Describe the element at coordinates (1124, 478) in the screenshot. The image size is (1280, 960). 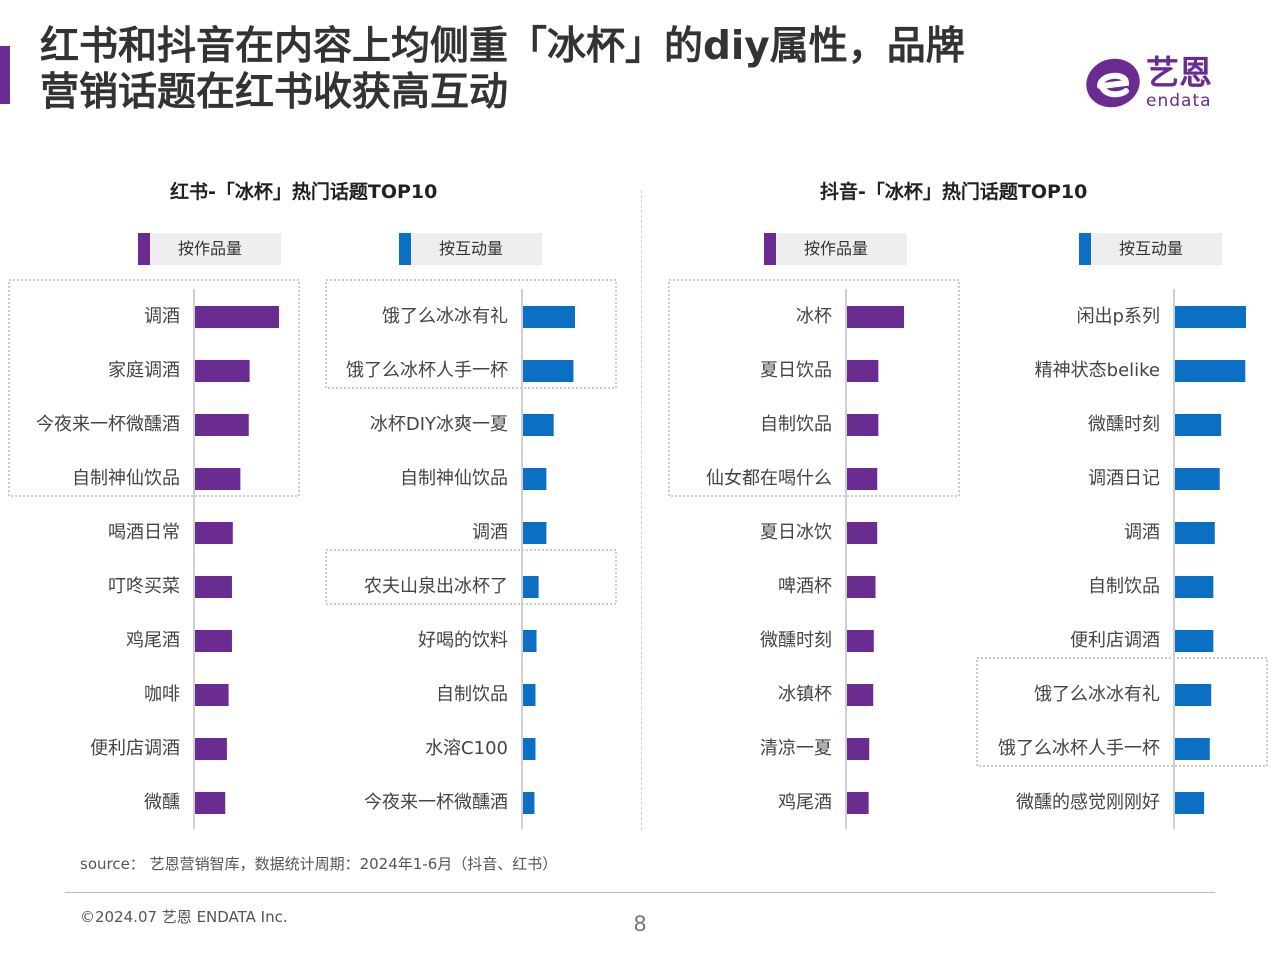
I see `category-label: 调酒日记` at that location.